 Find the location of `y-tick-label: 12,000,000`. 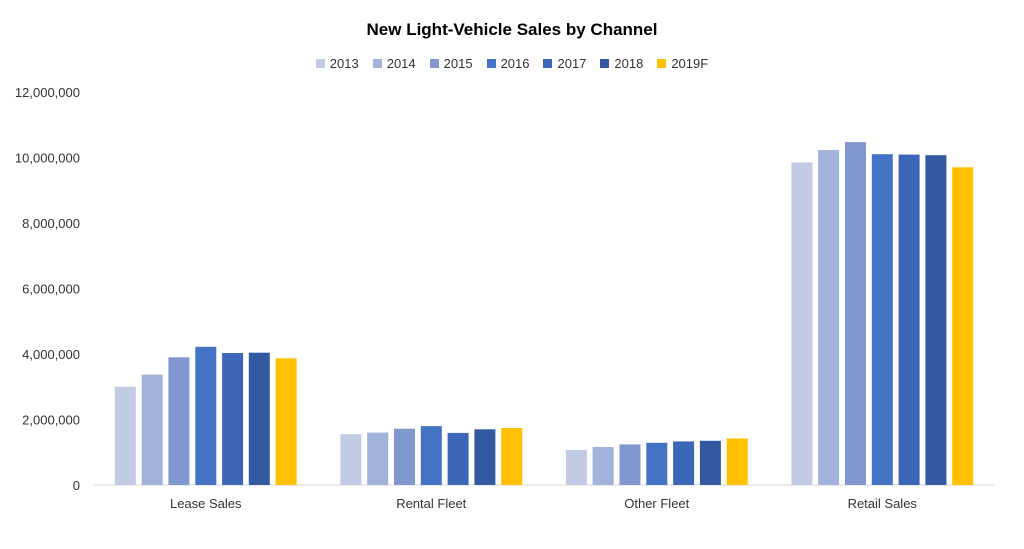

y-tick-label: 12,000,000 is located at coordinates (47, 92).